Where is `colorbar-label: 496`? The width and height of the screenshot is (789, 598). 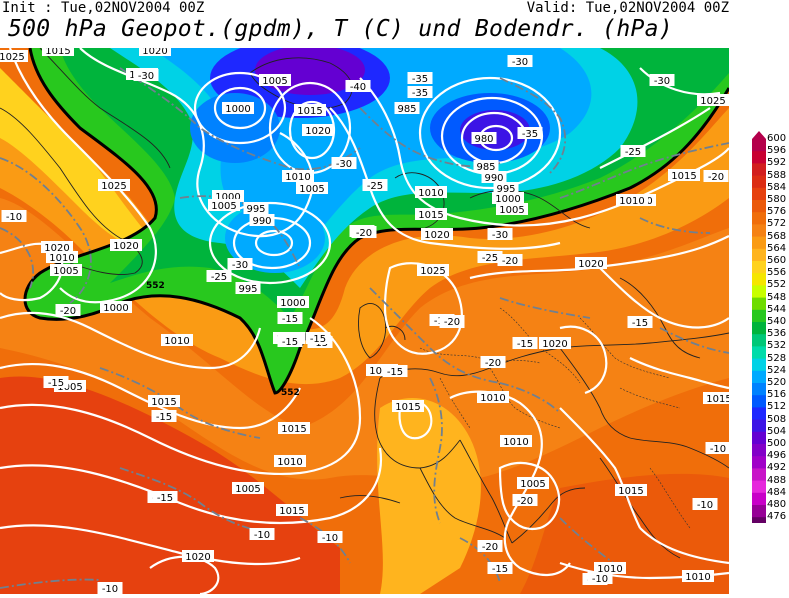 colorbar-label: 496 is located at coordinates (777, 456).